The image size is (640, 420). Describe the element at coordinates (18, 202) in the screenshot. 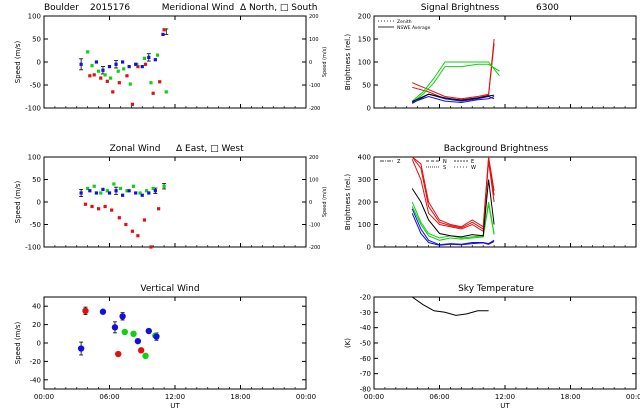

I see `zonal-ylabel: Speed (m/s)` at that location.